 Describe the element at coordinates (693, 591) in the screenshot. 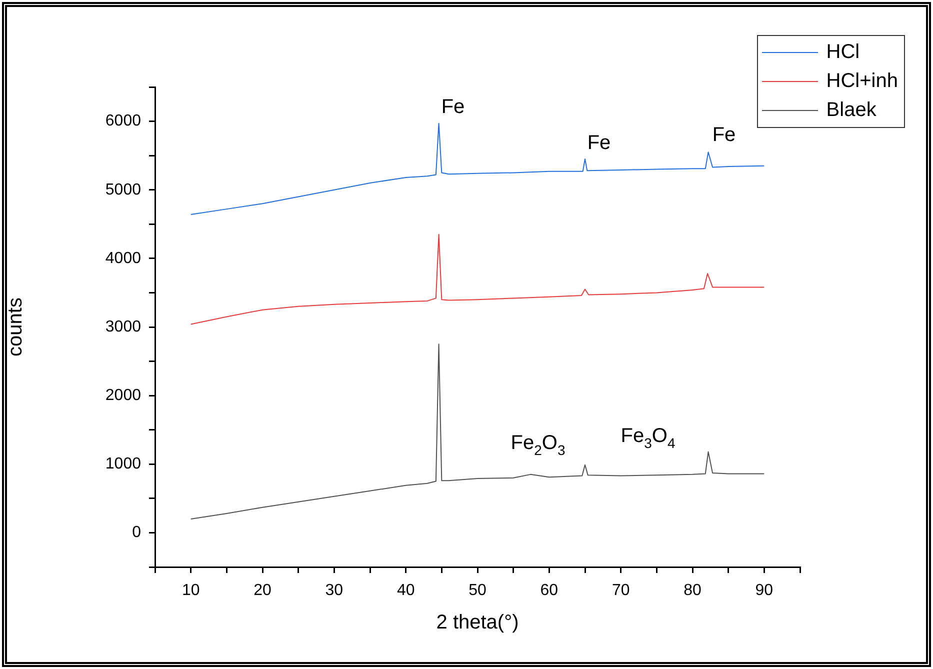

I see `x-tick-label: 80` at that location.